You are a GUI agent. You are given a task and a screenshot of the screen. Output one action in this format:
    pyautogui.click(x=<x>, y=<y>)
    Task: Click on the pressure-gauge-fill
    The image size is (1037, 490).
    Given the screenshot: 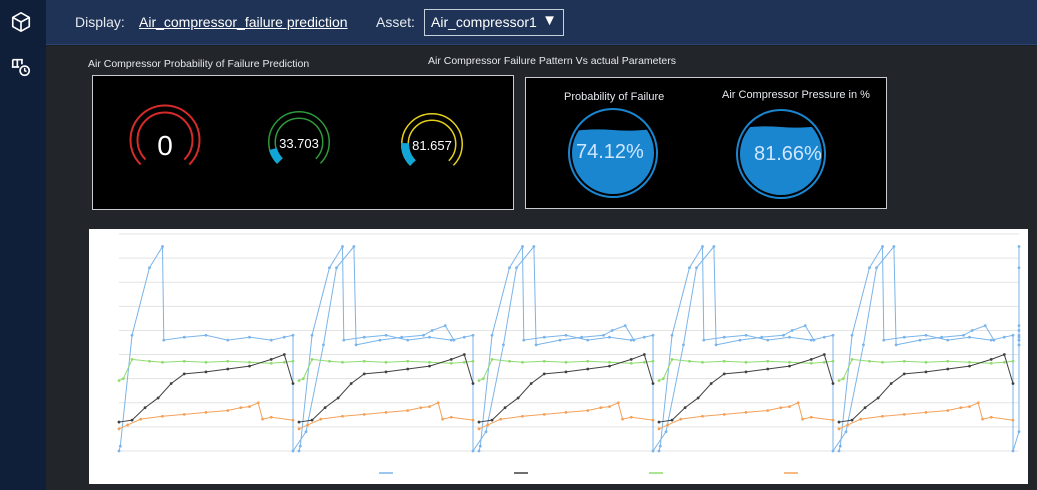 What is the action you would take?
    pyautogui.click(x=431, y=144)
    